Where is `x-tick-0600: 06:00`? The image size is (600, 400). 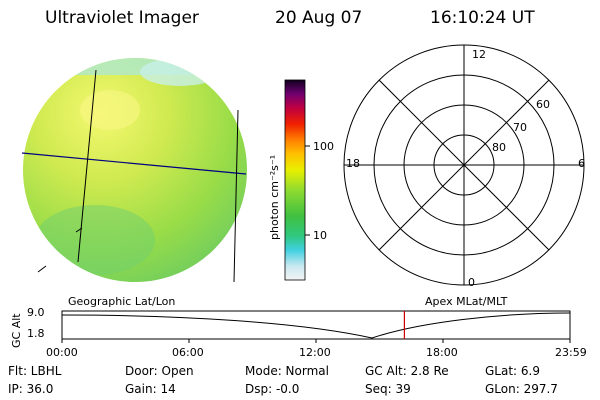 x-tick-0600: 06:00 is located at coordinates (188, 352).